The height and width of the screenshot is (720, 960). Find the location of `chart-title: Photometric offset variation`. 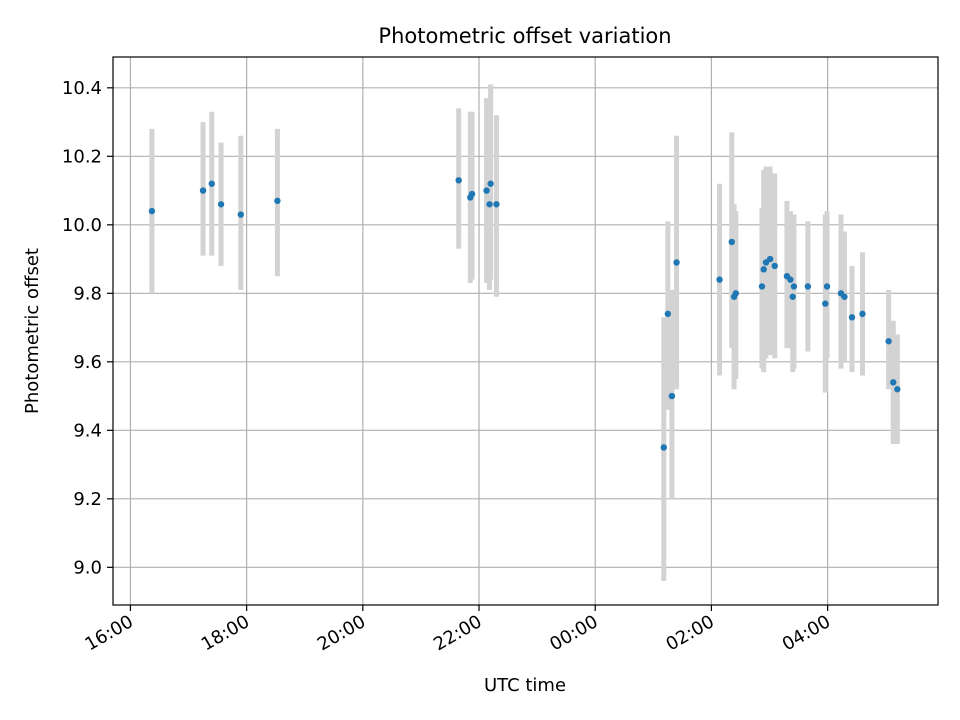

chart-title: Photometric offset variation is located at coordinates (524, 36).